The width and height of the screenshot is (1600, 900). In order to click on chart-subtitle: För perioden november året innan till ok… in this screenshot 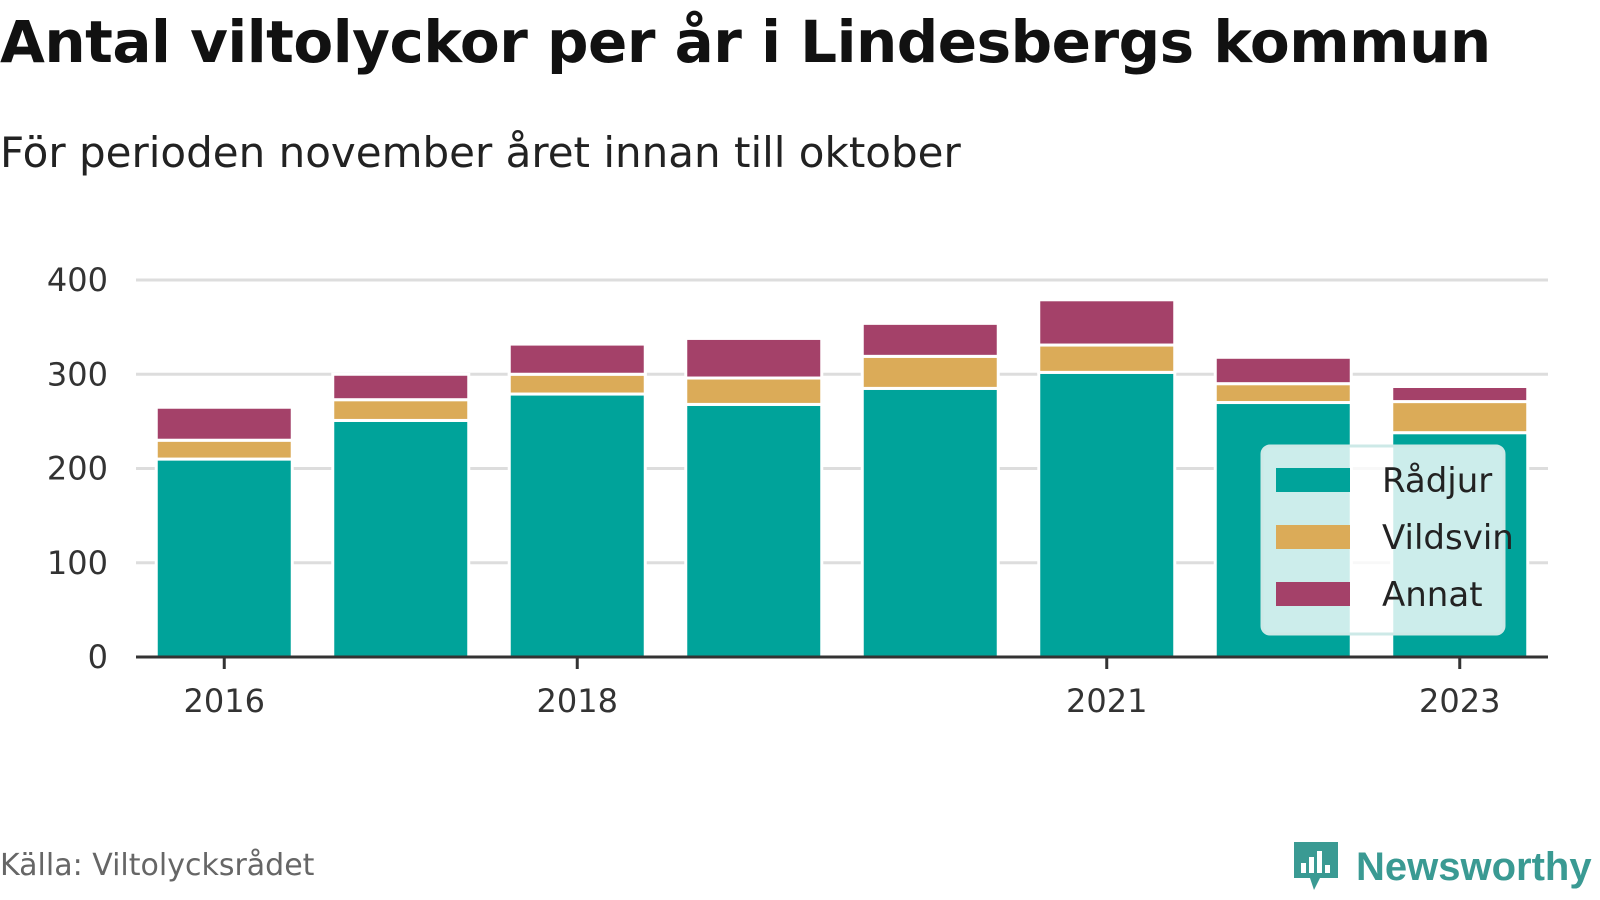, I will do `click(480, 152)`.